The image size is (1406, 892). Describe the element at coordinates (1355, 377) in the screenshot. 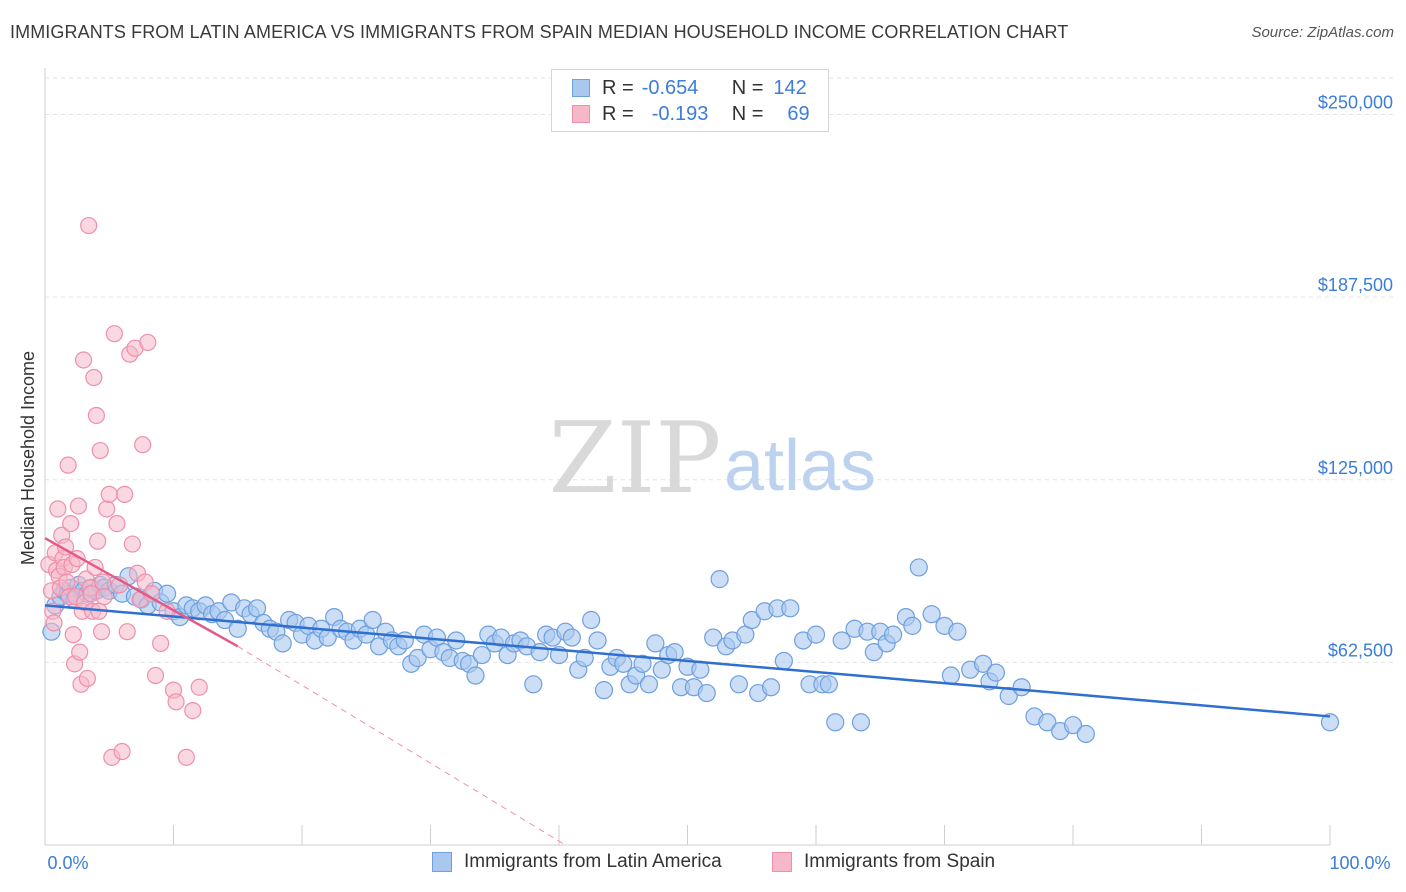

I see `y-tick-labels: $62,500 $125,000 $187,500 $250,000` at that location.